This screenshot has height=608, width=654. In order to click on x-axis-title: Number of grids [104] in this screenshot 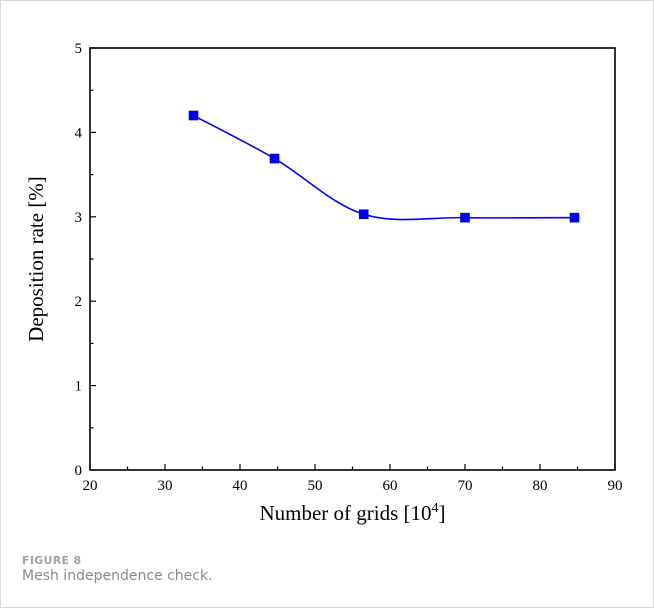, I will do `click(352, 513)`.